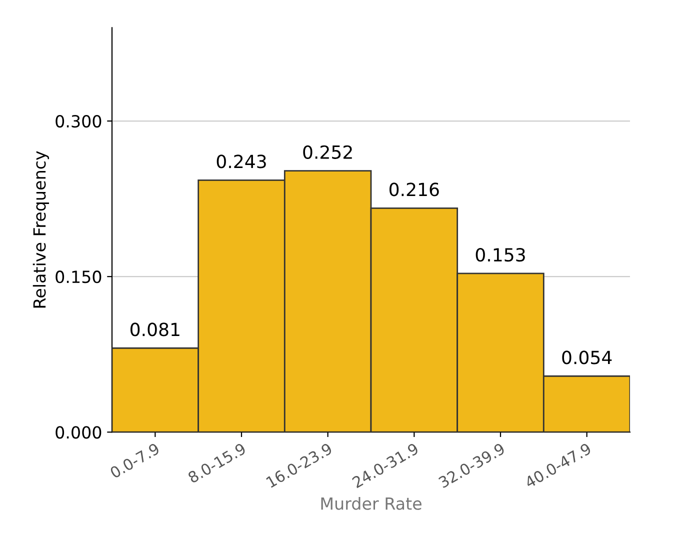 The width and height of the screenshot is (700, 554). Describe the element at coordinates (41, 229) in the screenshot. I see `y-axis-title: Relative Frequency` at that location.